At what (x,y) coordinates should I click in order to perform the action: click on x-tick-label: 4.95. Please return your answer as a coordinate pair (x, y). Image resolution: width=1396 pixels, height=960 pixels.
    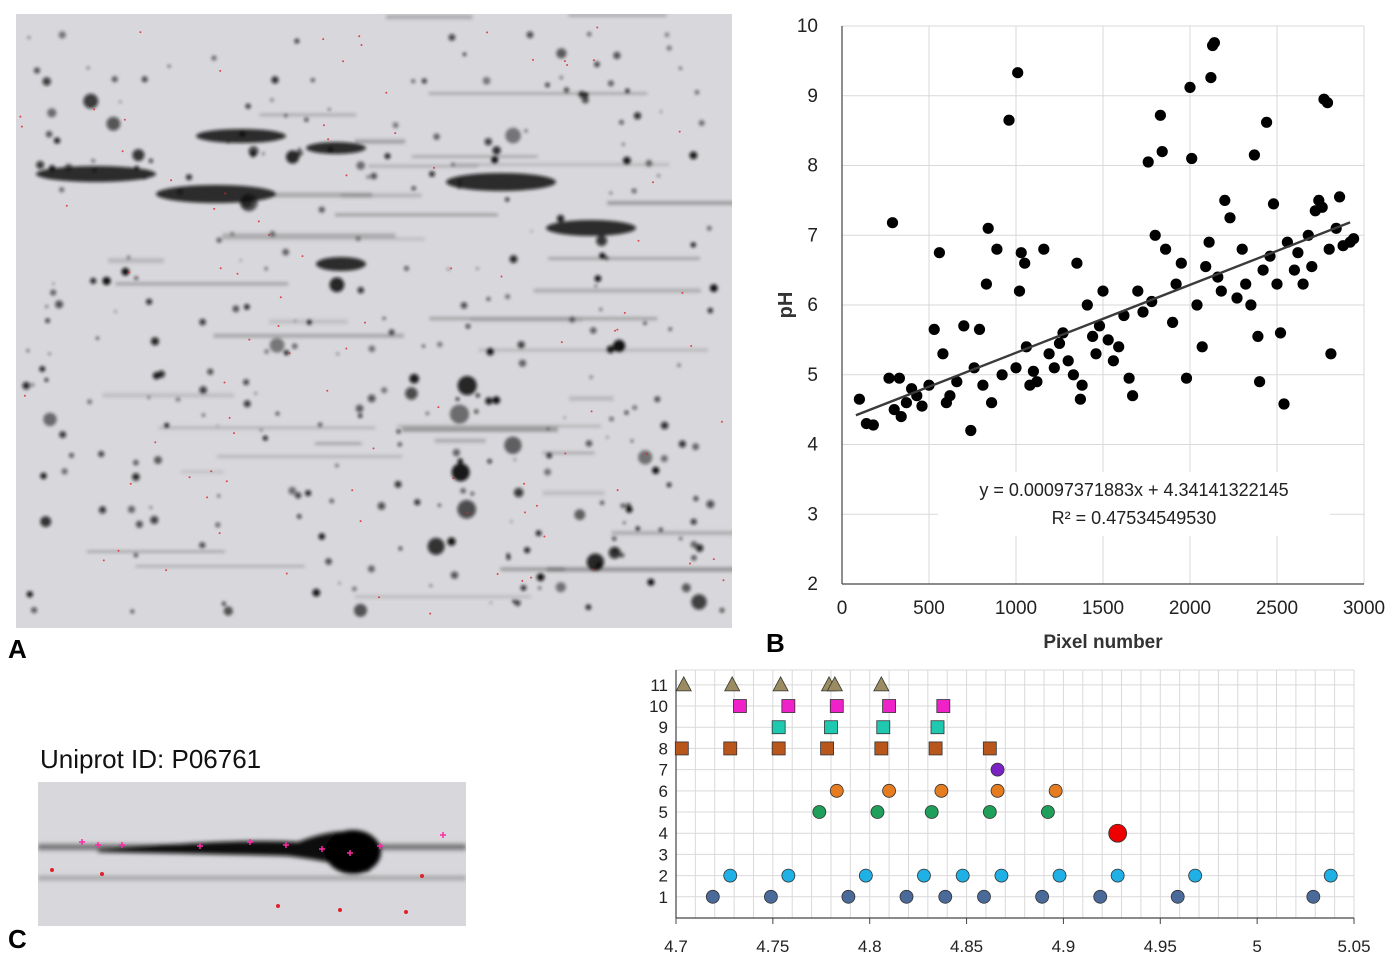
    Looking at the image, I should click on (1160, 946).